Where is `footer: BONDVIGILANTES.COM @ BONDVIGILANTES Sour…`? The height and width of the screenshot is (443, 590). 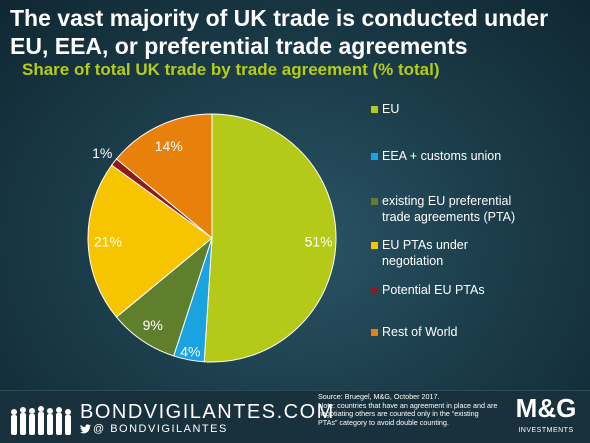 footer: BONDVIGILANTES.COM @ BONDVIGILANTES Sour… is located at coordinates (295, 416).